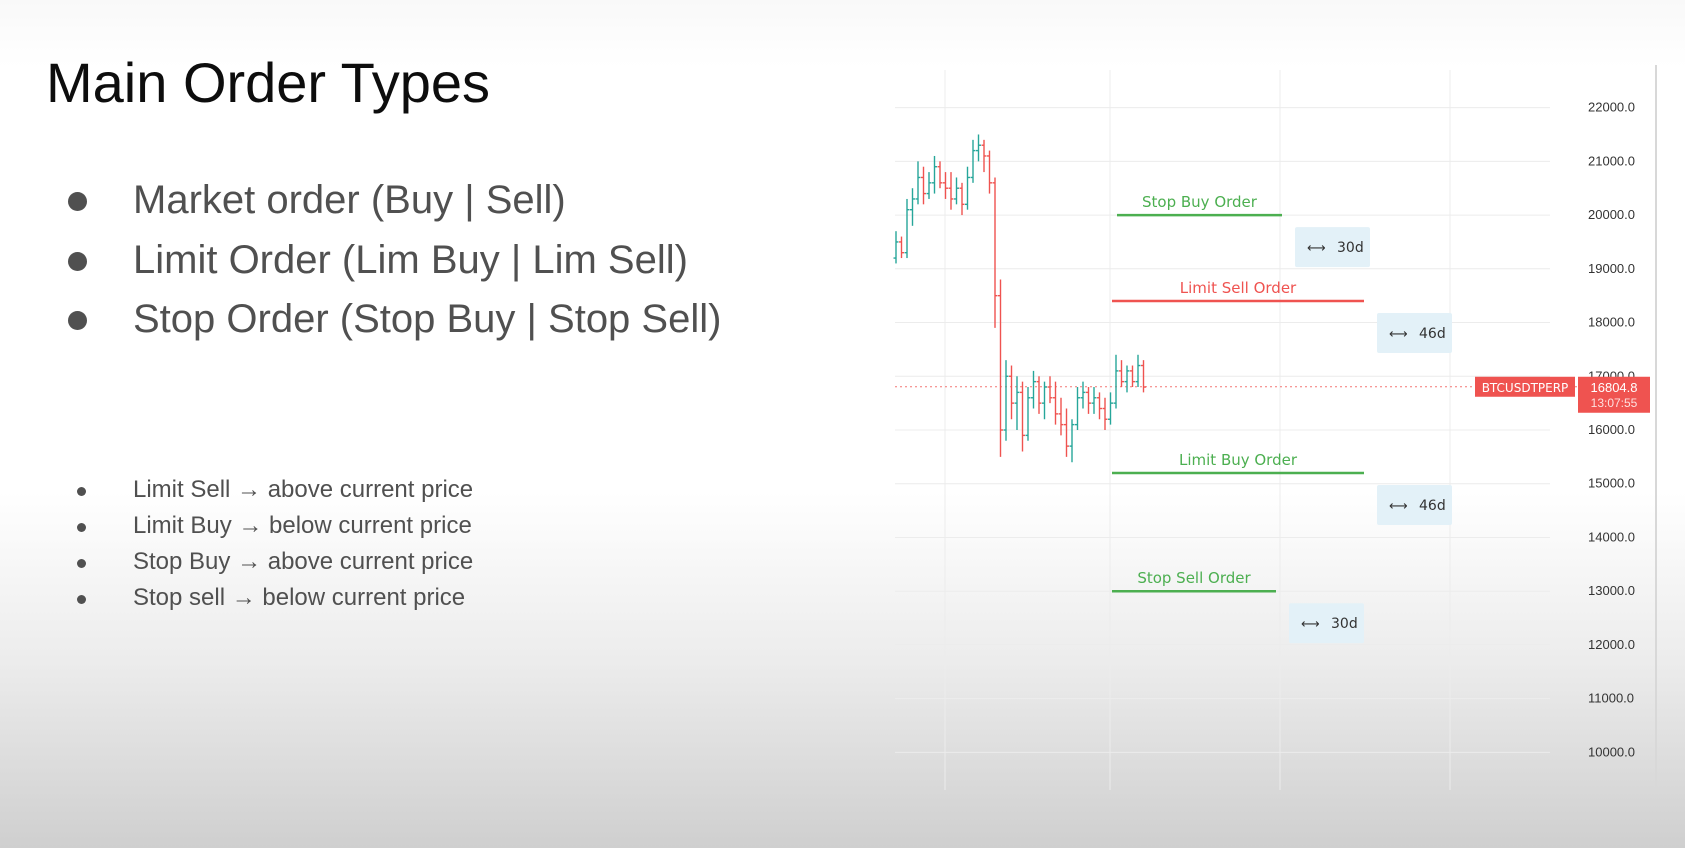 This screenshot has width=1685, height=848. I want to click on y-tick-label: 15000.0, so click(1611, 483).